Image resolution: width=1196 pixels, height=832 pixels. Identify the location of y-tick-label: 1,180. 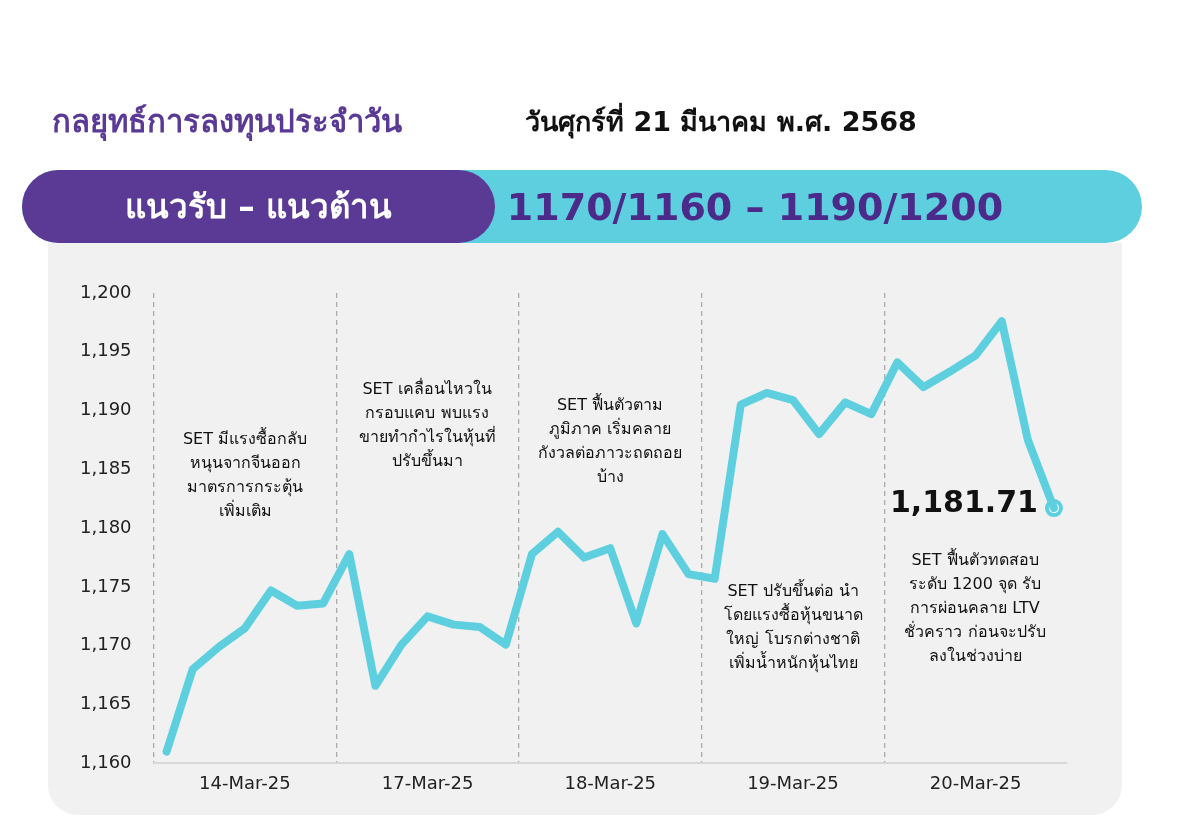
(106, 526).